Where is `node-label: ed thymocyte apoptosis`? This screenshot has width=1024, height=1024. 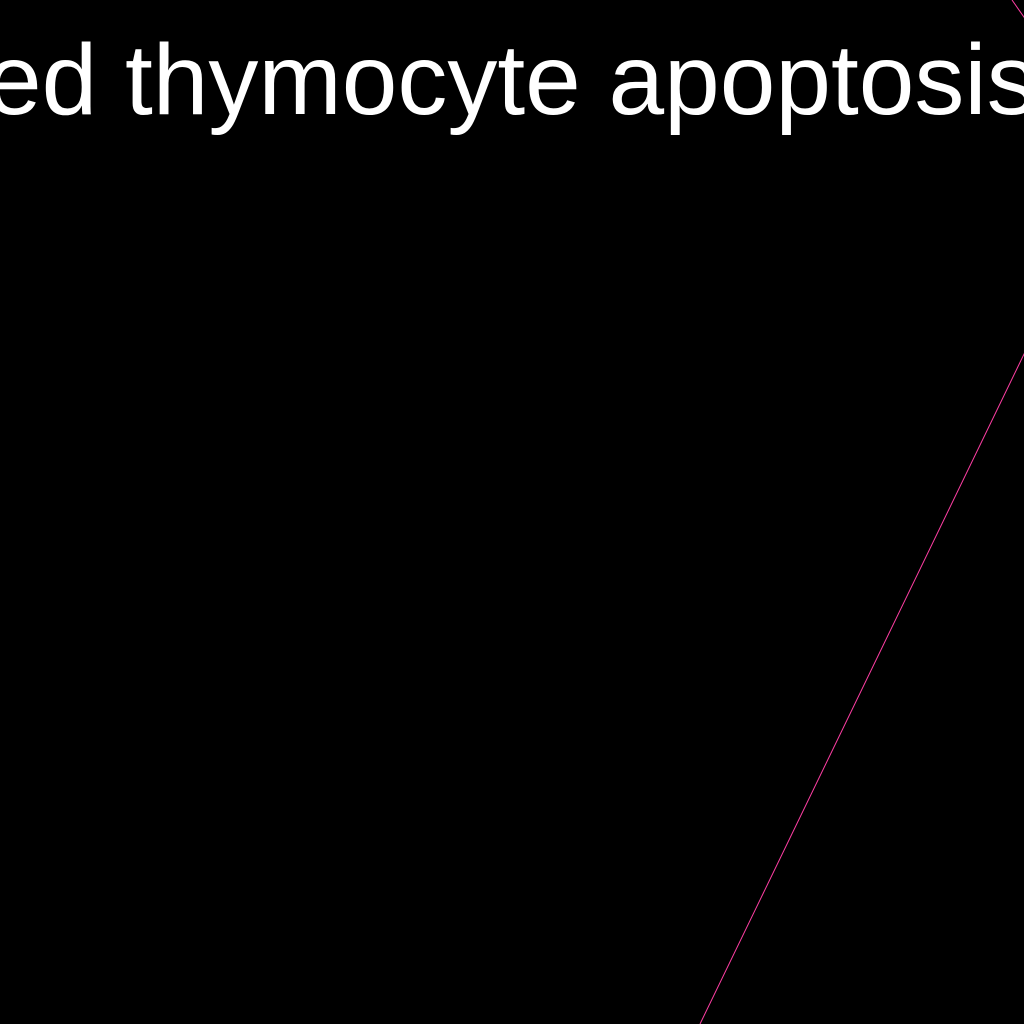 node-label: ed thymocyte apoptosis is located at coordinates (512, 80).